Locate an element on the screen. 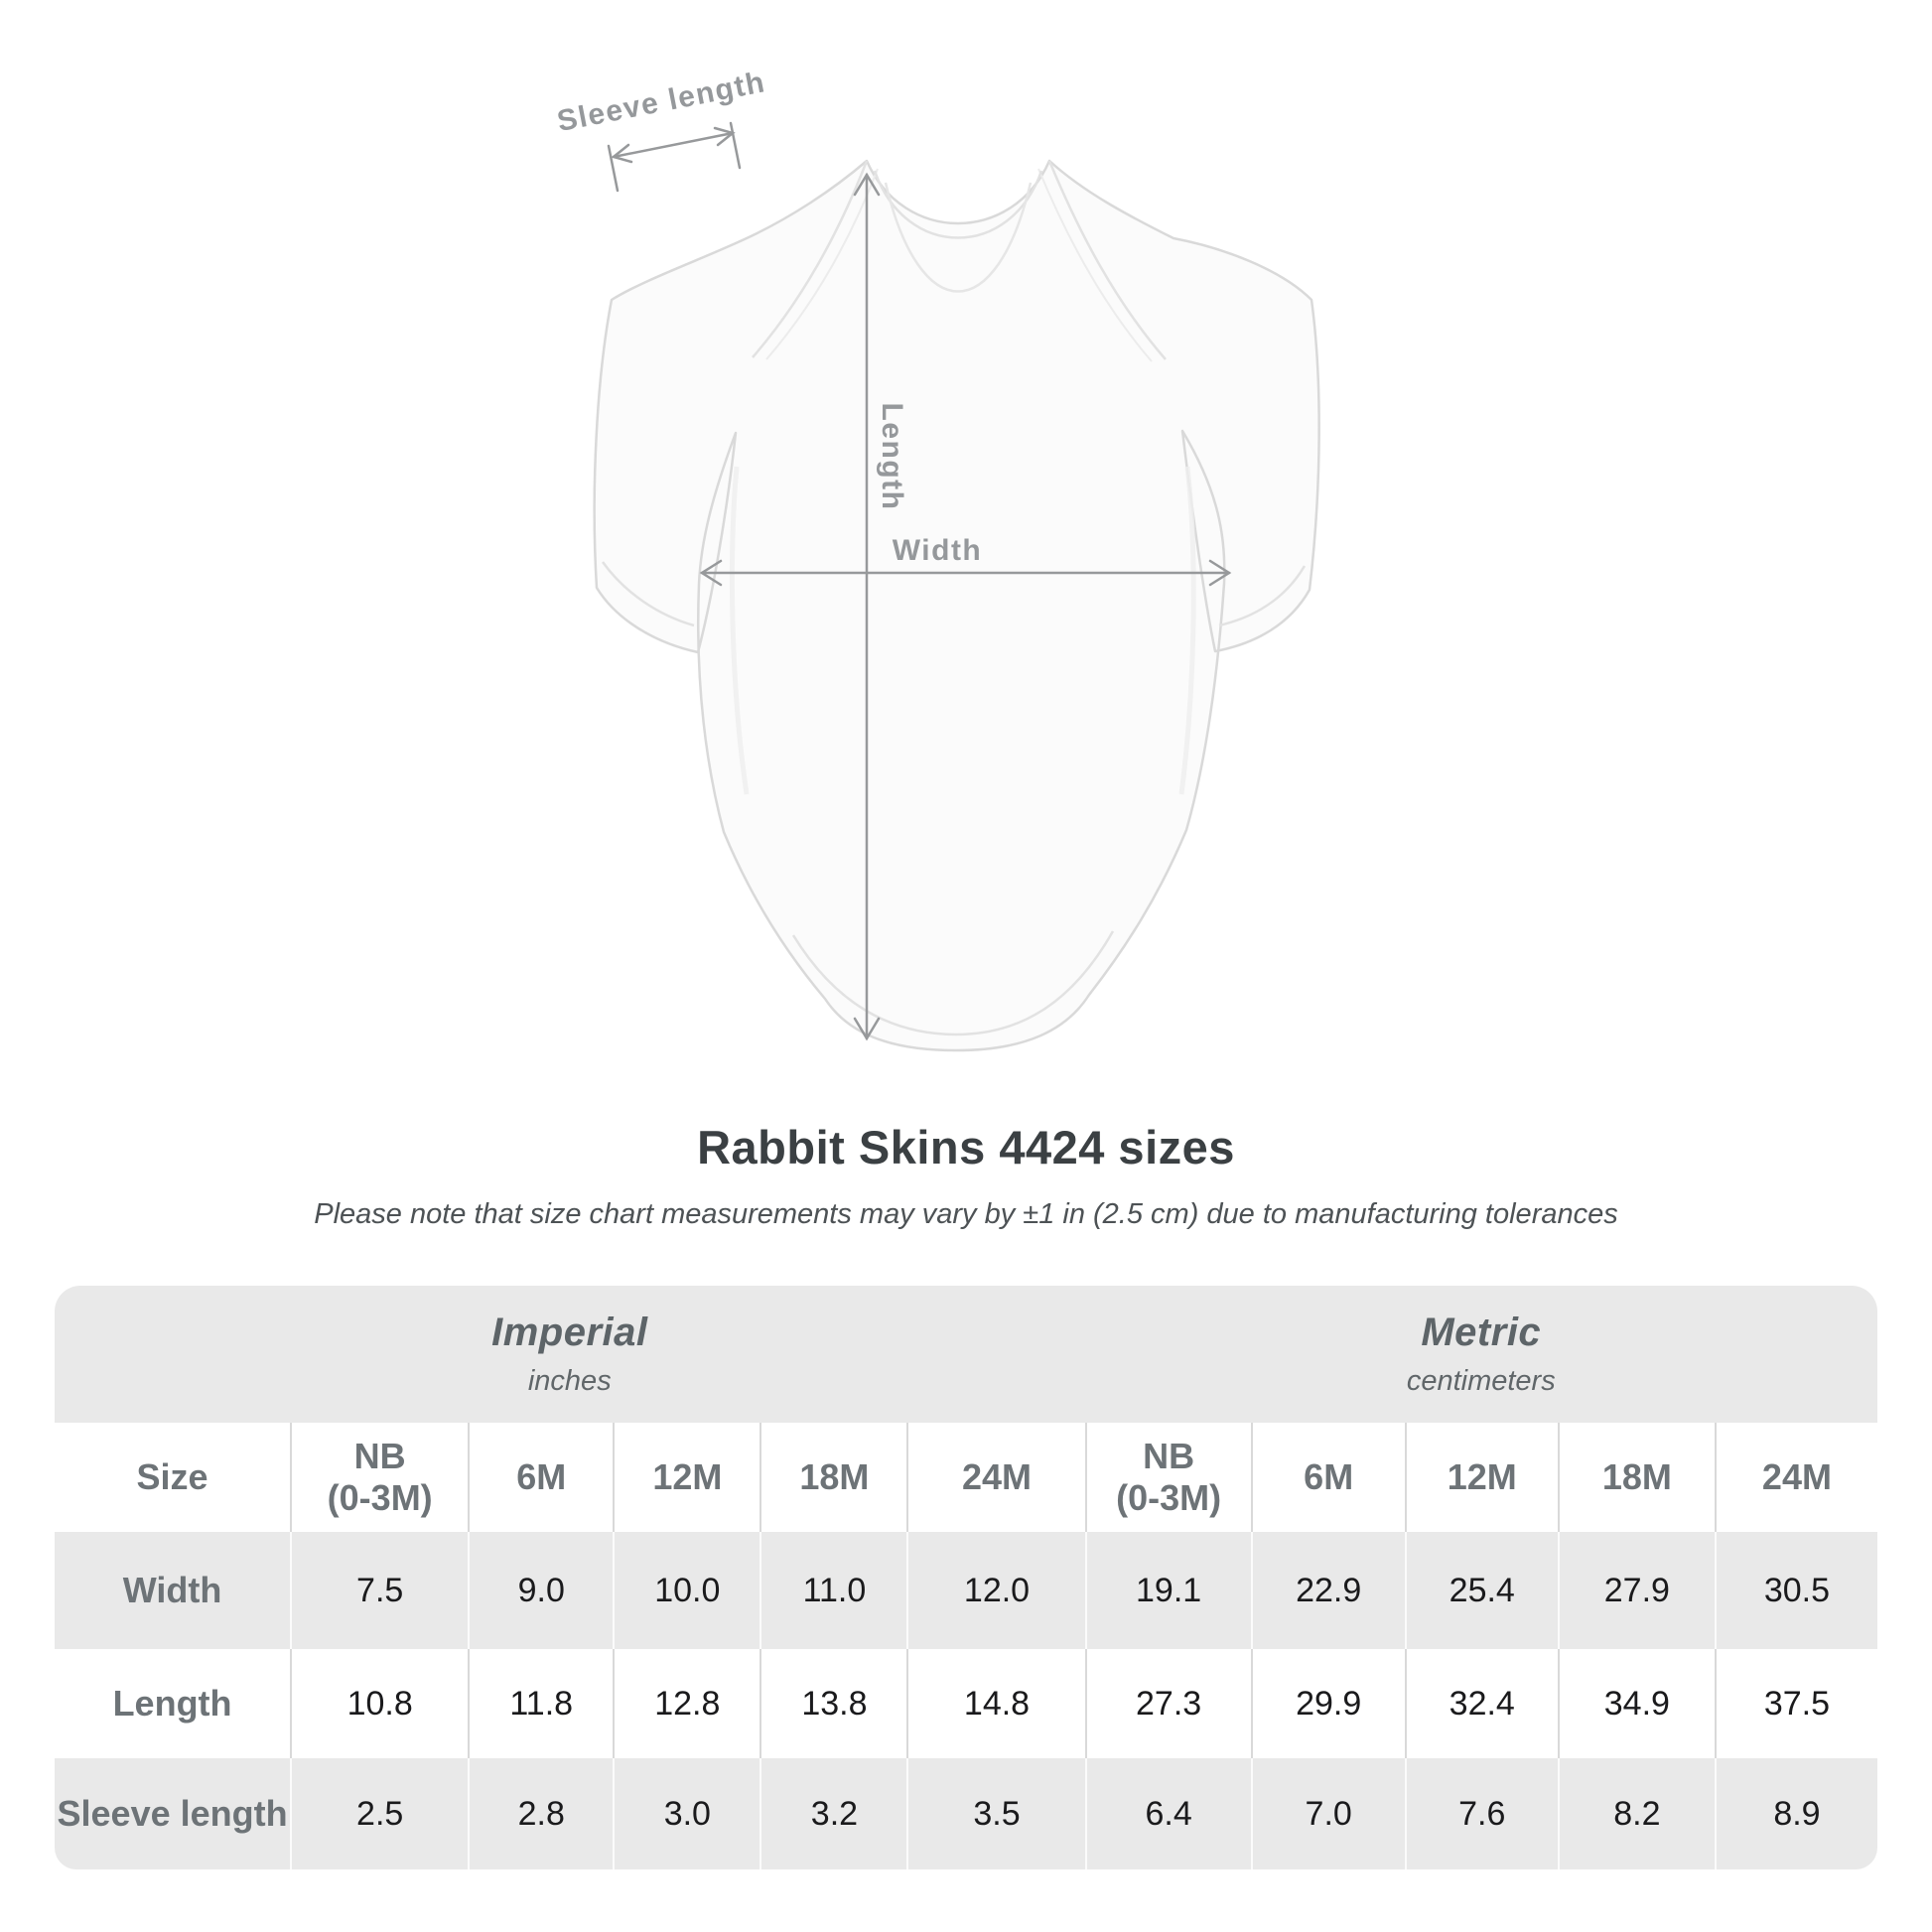 This screenshot has height=1932, width=1932. row-label: Length is located at coordinates (173, 1703).